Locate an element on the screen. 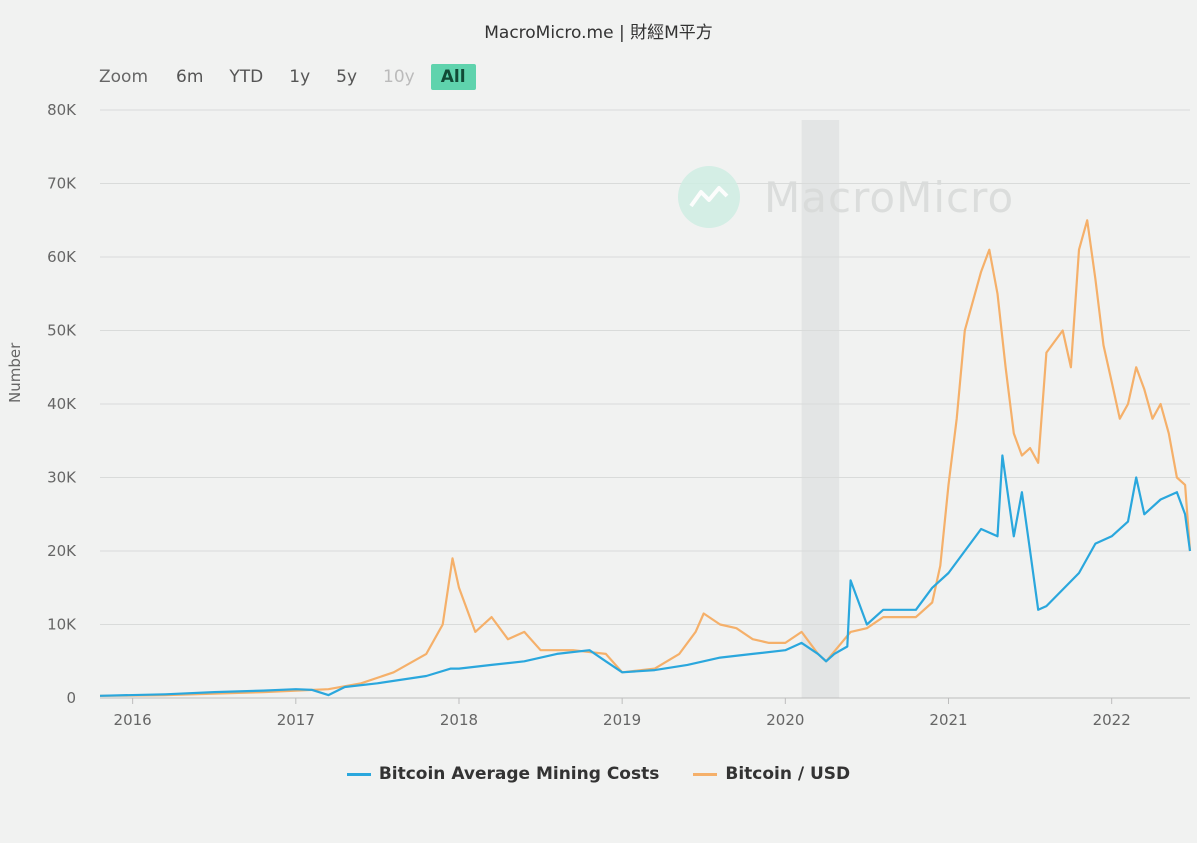 The height and width of the screenshot is (843, 1197). watermark: MacroMicro is located at coordinates (846, 197).